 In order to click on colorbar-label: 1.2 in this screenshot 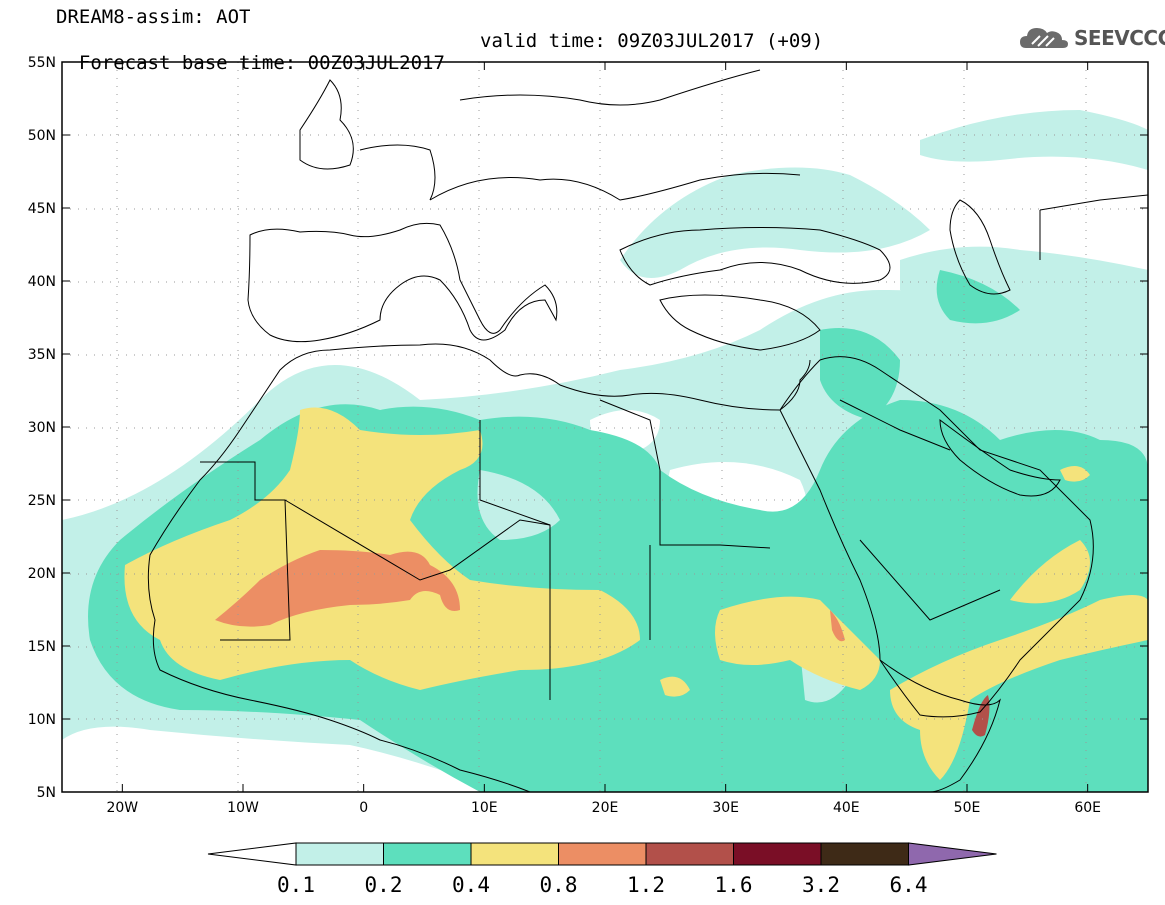, I will do `click(646, 885)`.